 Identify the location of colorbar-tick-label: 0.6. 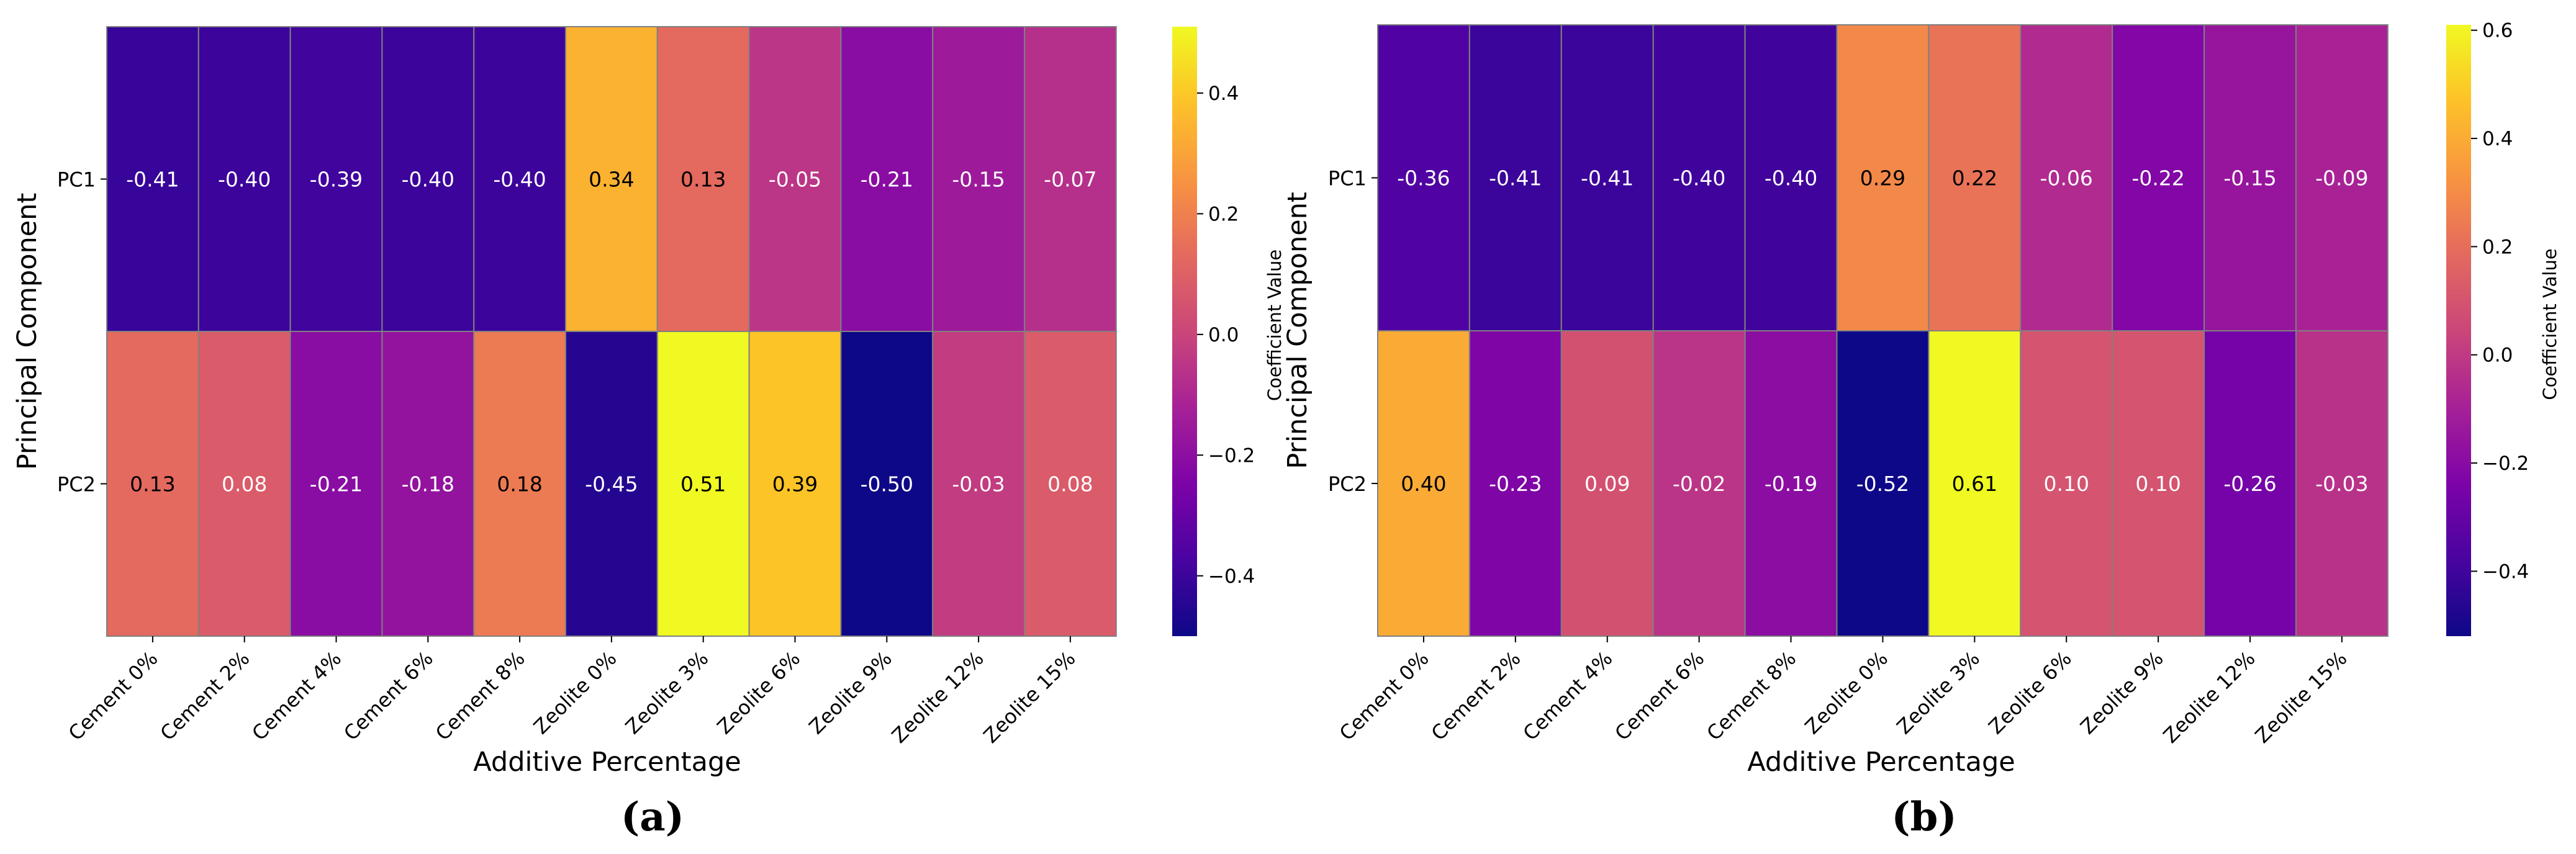
(2497, 31).